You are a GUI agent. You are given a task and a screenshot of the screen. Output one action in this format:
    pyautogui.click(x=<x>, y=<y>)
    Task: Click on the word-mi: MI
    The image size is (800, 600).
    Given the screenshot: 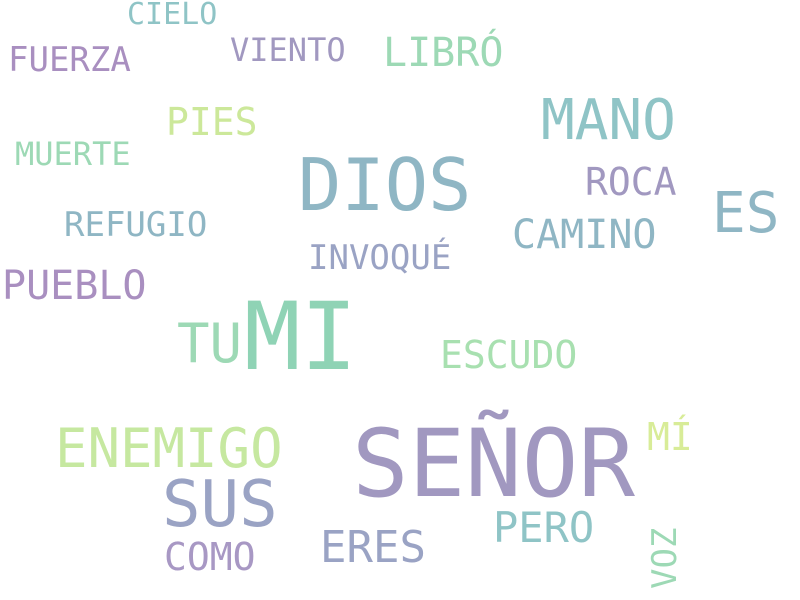 What is the action you would take?
    pyautogui.click(x=301, y=337)
    